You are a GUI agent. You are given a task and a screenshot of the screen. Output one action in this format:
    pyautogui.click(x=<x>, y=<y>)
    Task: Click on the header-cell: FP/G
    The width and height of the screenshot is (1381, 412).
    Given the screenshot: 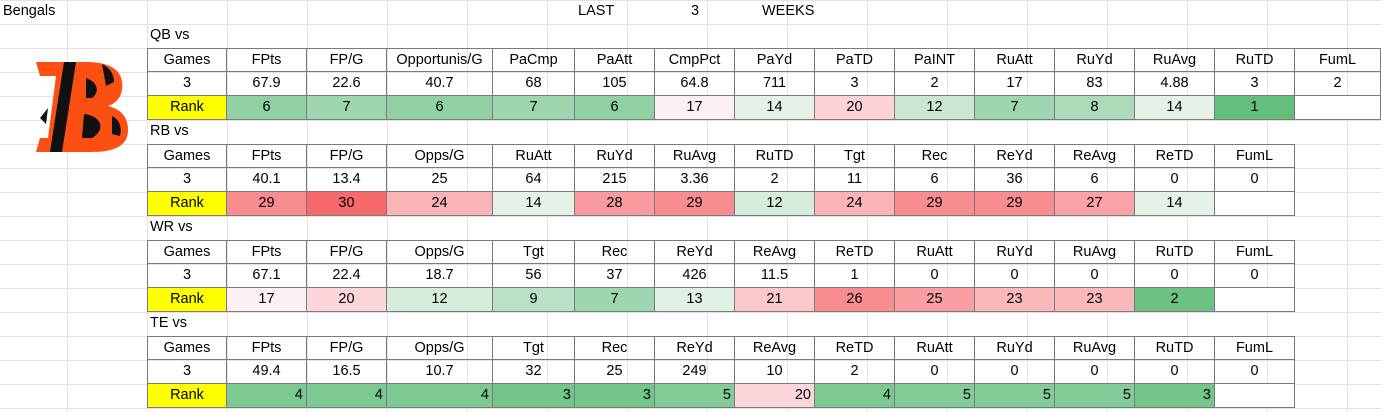 What is the action you would take?
    pyautogui.click(x=347, y=252)
    